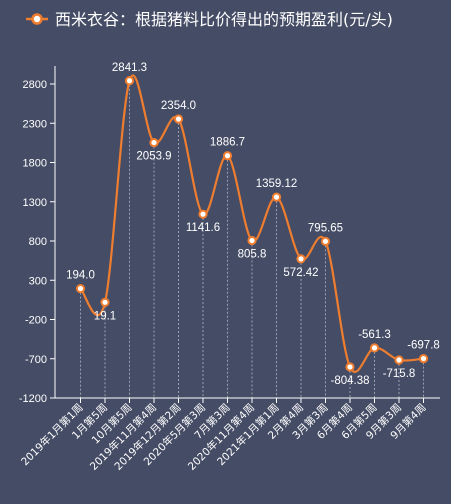  Describe the element at coordinates (35, 164) in the screenshot. I see `y-tick-label: 1800` at that location.